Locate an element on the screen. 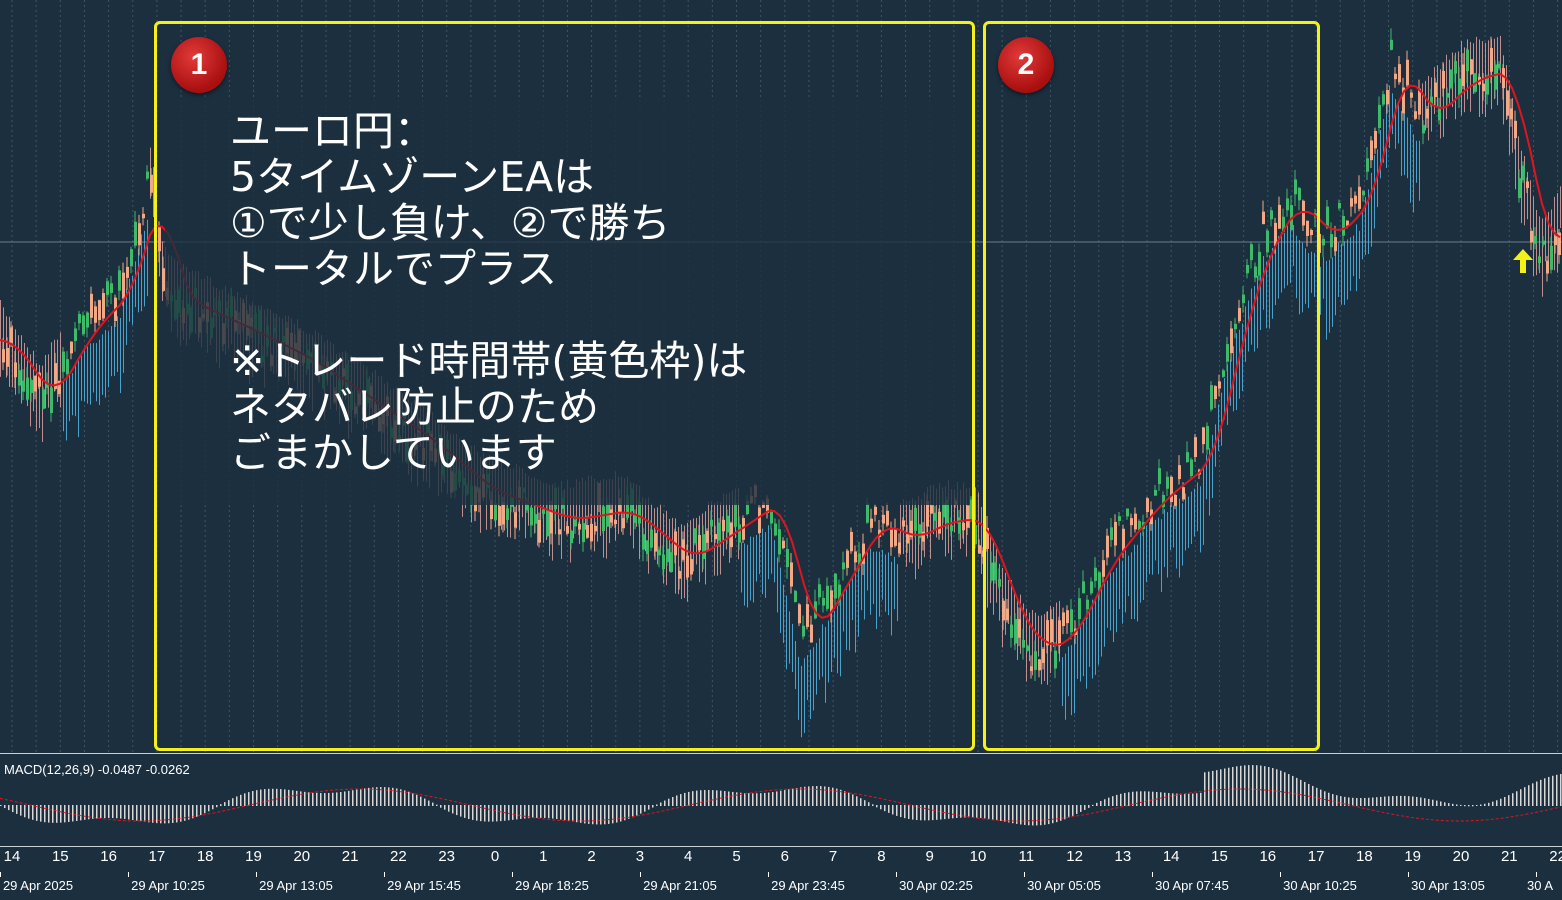  overlay-line: ネタバレ防止のため is located at coordinates (414, 407).